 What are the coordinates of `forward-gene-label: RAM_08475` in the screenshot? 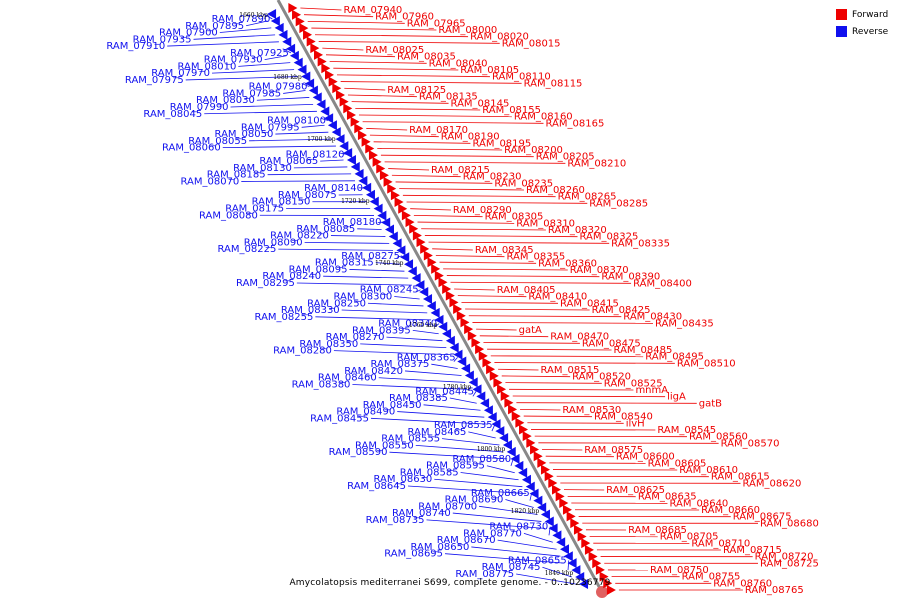 It's located at (611, 343).